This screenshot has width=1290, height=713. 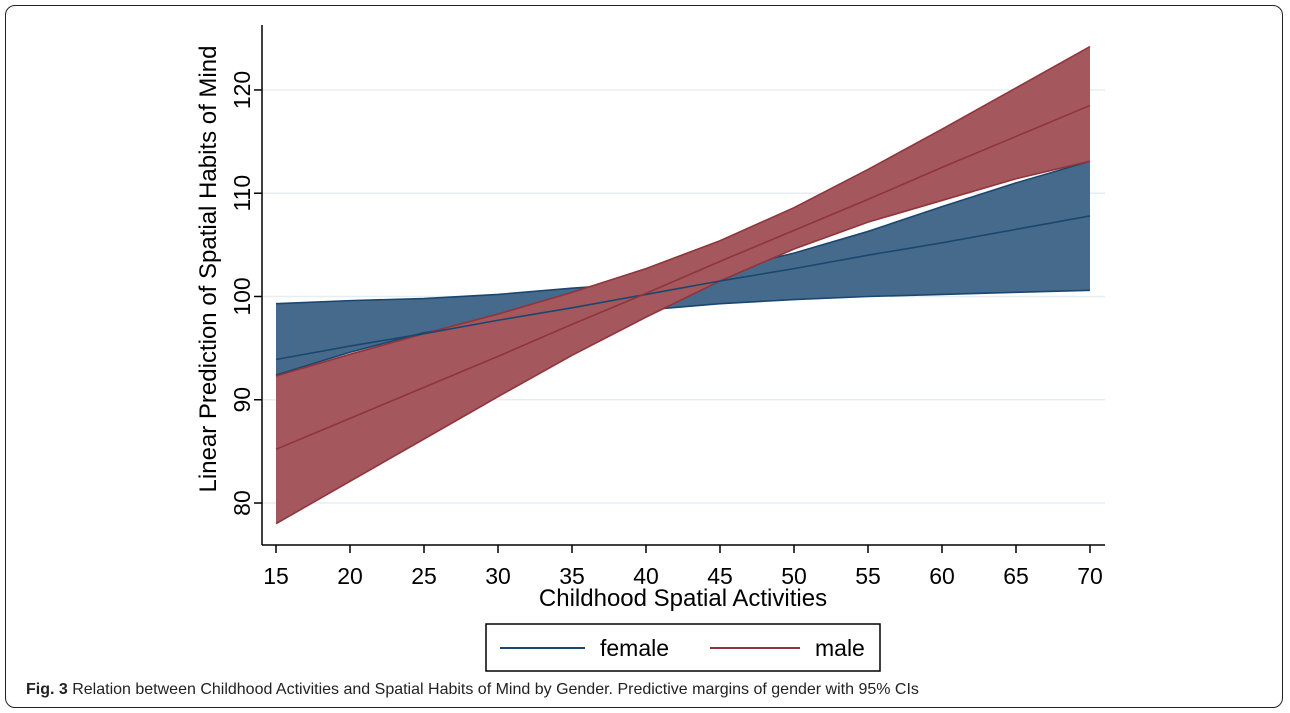 I want to click on caption-label: Fig. 3, so click(x=47, y=689).